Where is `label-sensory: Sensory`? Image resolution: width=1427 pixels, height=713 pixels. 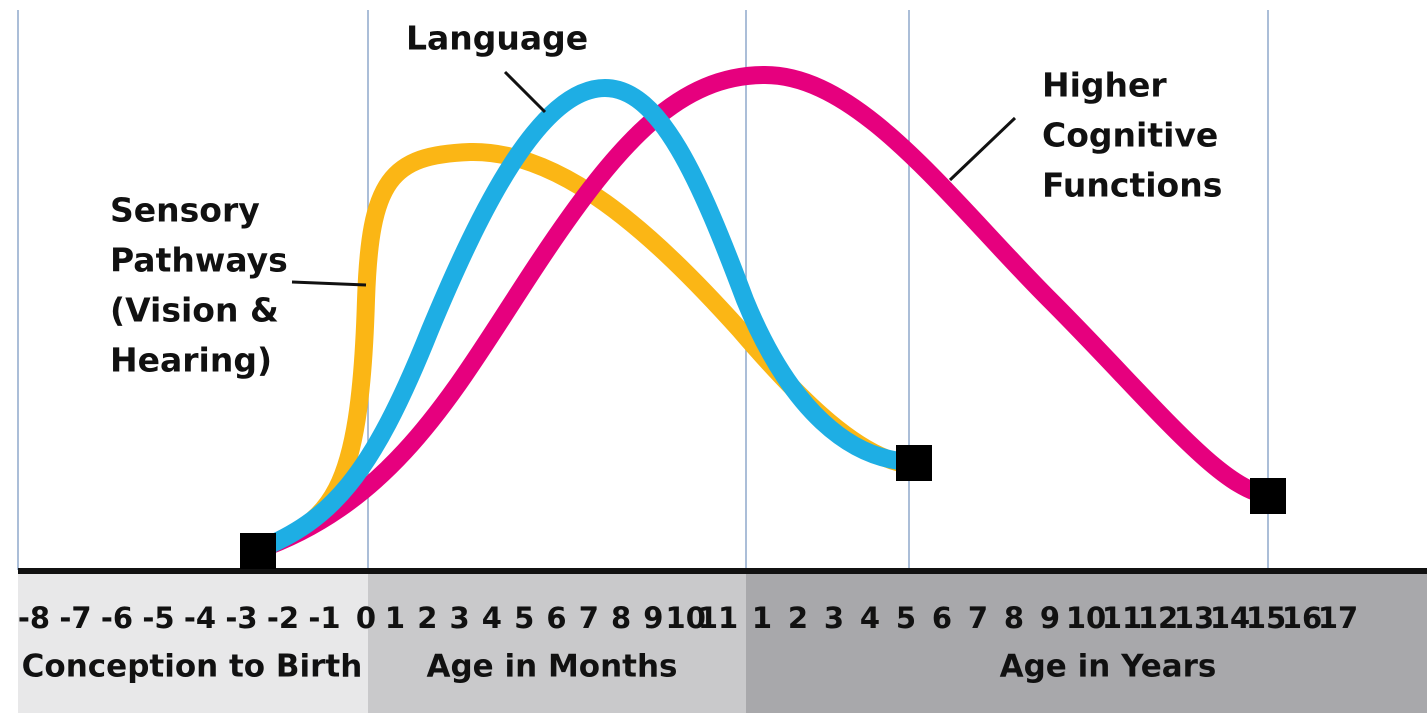
label-sensory: Sensory is located at coordinates (185, 210).